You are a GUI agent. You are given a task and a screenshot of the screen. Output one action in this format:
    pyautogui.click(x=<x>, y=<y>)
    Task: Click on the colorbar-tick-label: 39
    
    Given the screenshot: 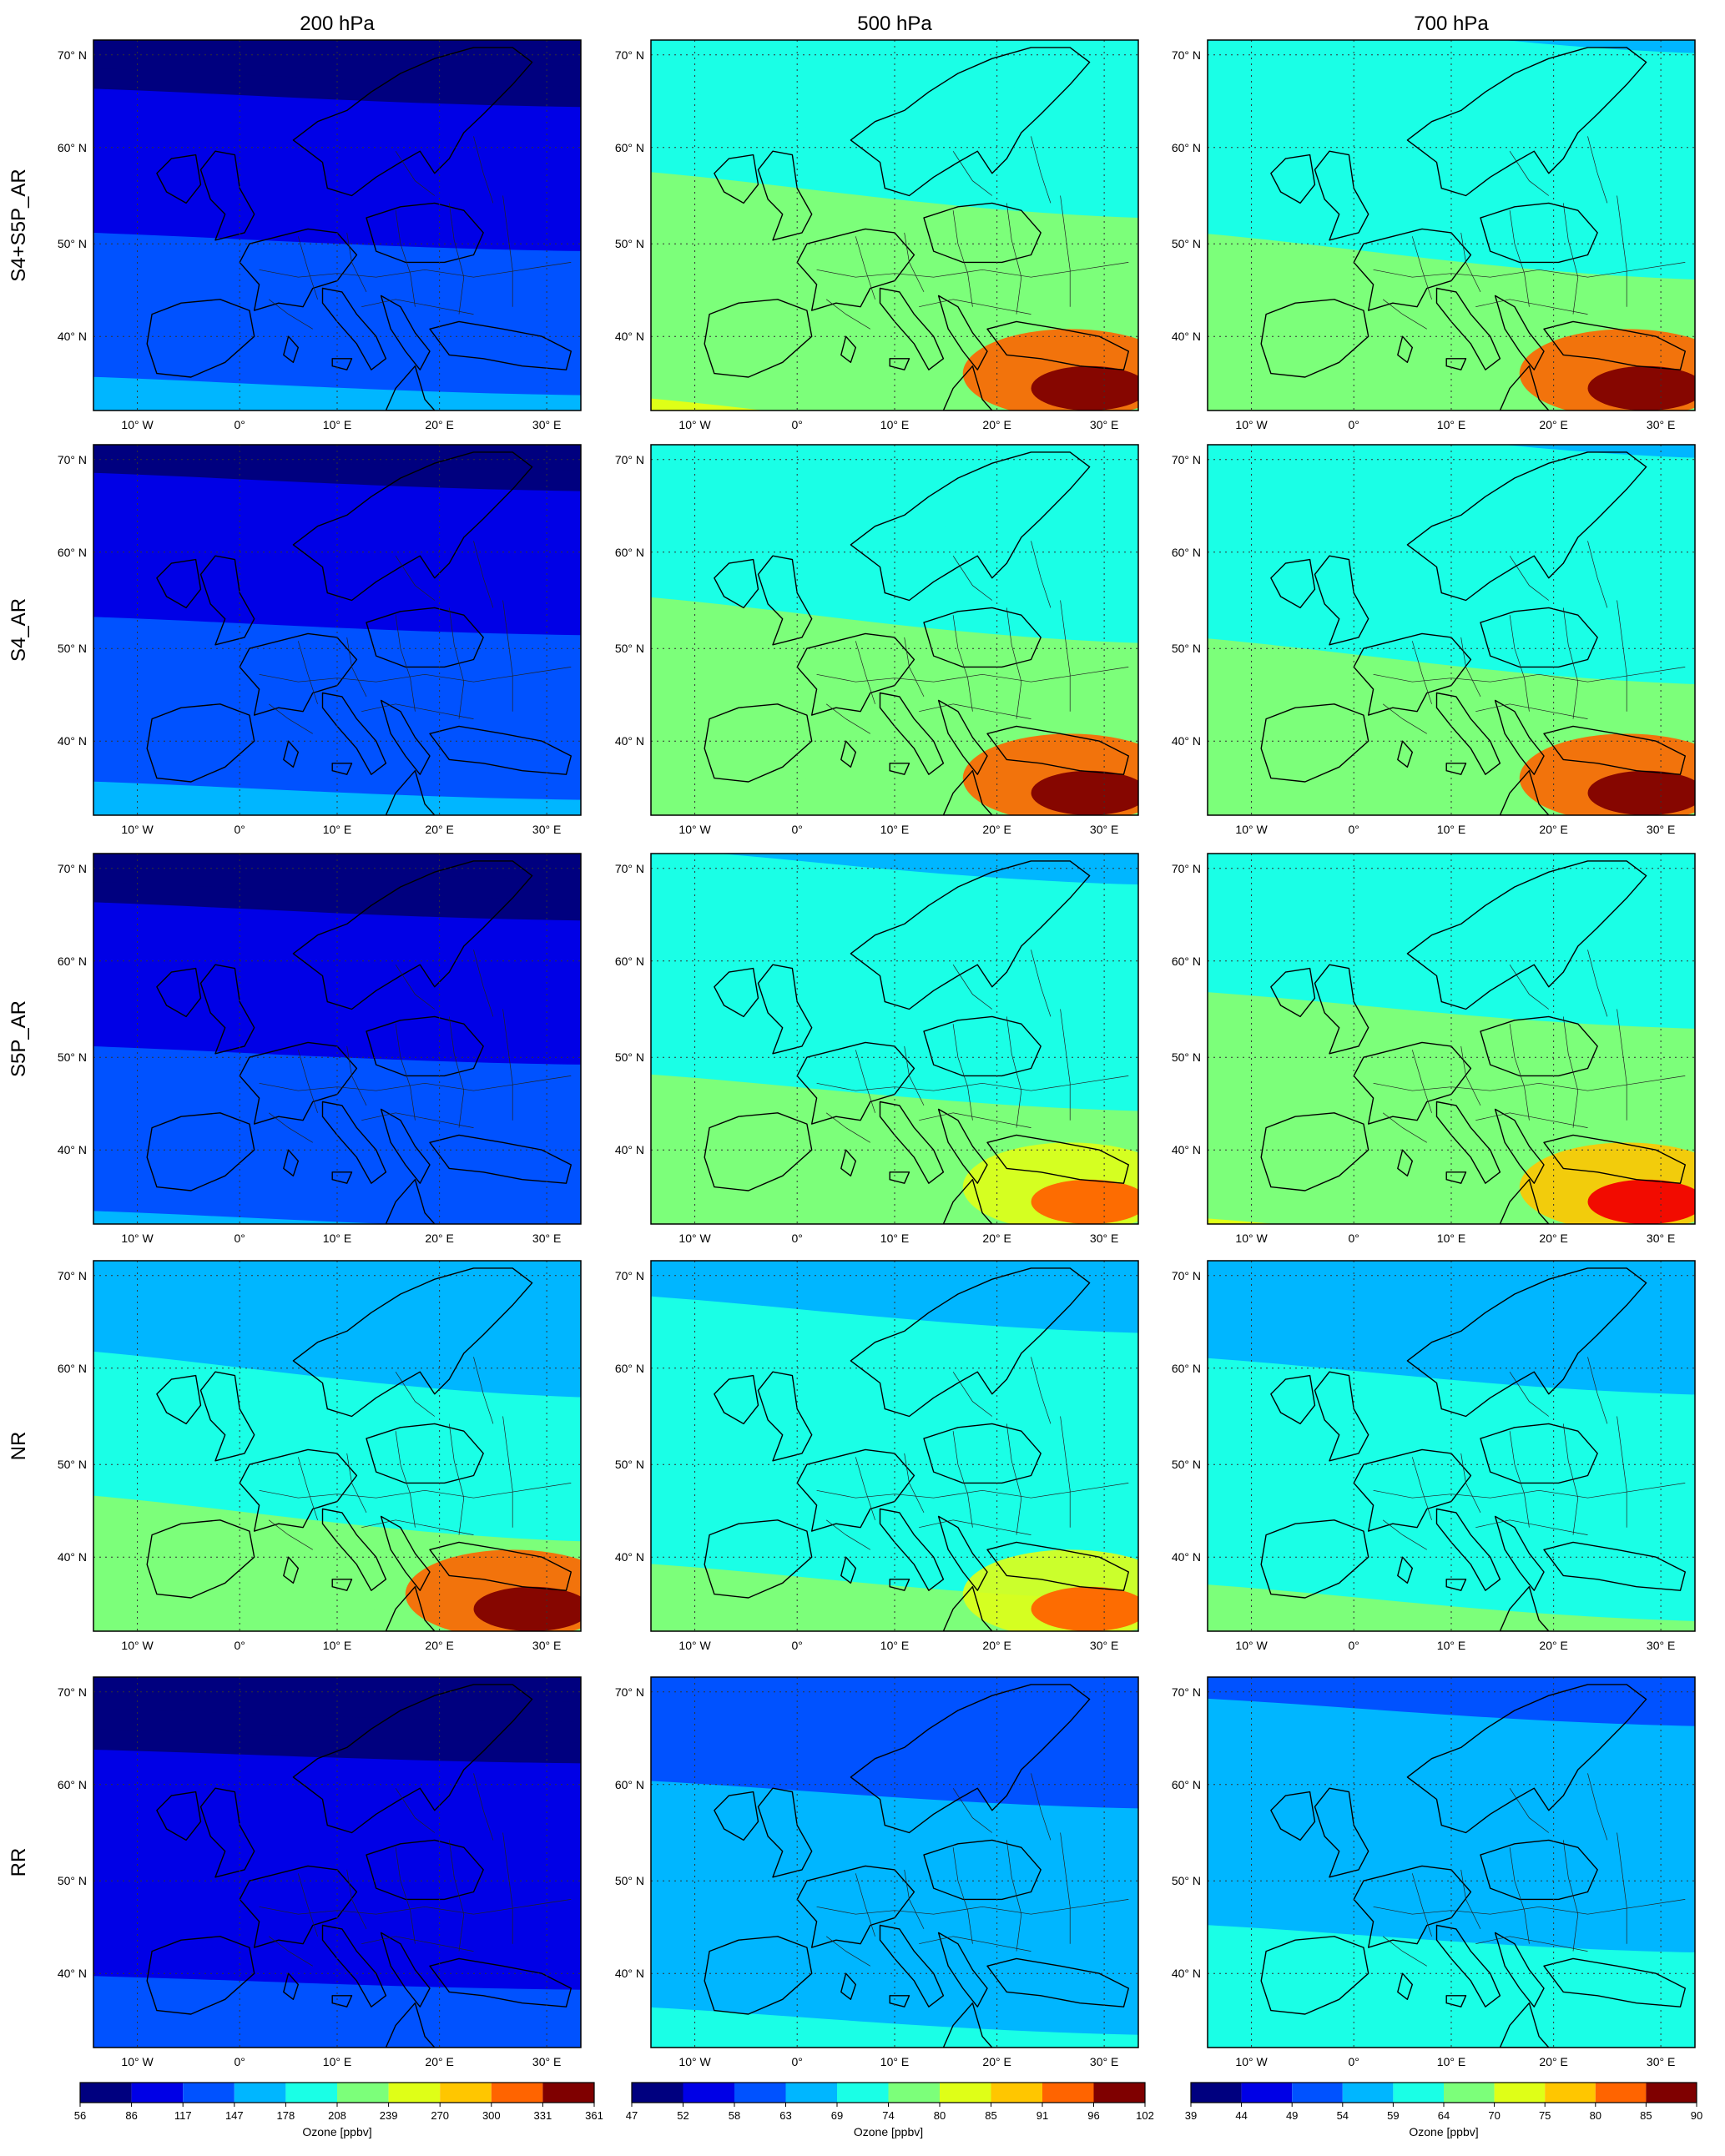 What is the action you would take?
    pyautogui.click(x=1191, y=2115)
    